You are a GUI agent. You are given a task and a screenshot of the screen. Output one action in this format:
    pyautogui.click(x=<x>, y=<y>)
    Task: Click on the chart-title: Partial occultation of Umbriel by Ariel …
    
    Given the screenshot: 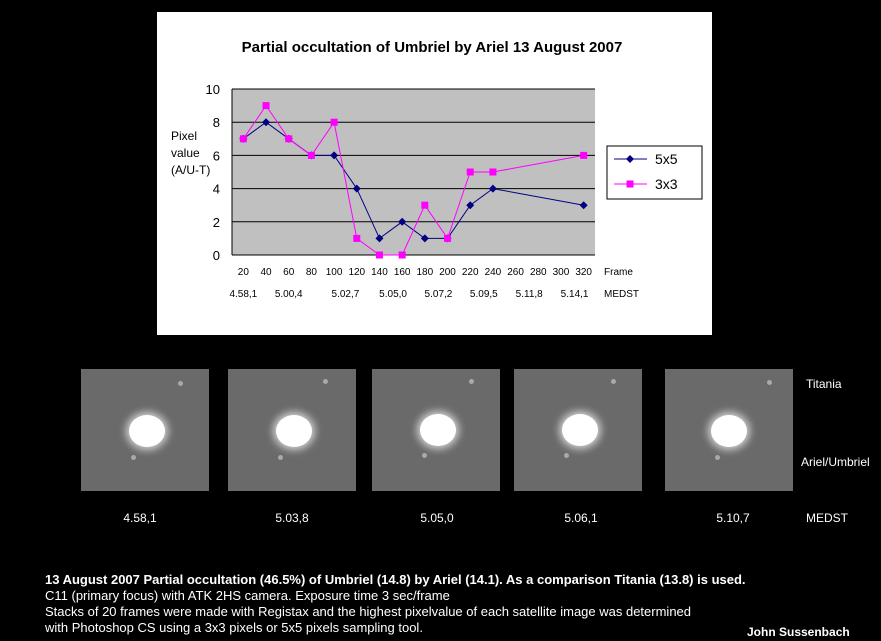 What is the action you would take?
    pyautogui.click(x=432, y=47)
    